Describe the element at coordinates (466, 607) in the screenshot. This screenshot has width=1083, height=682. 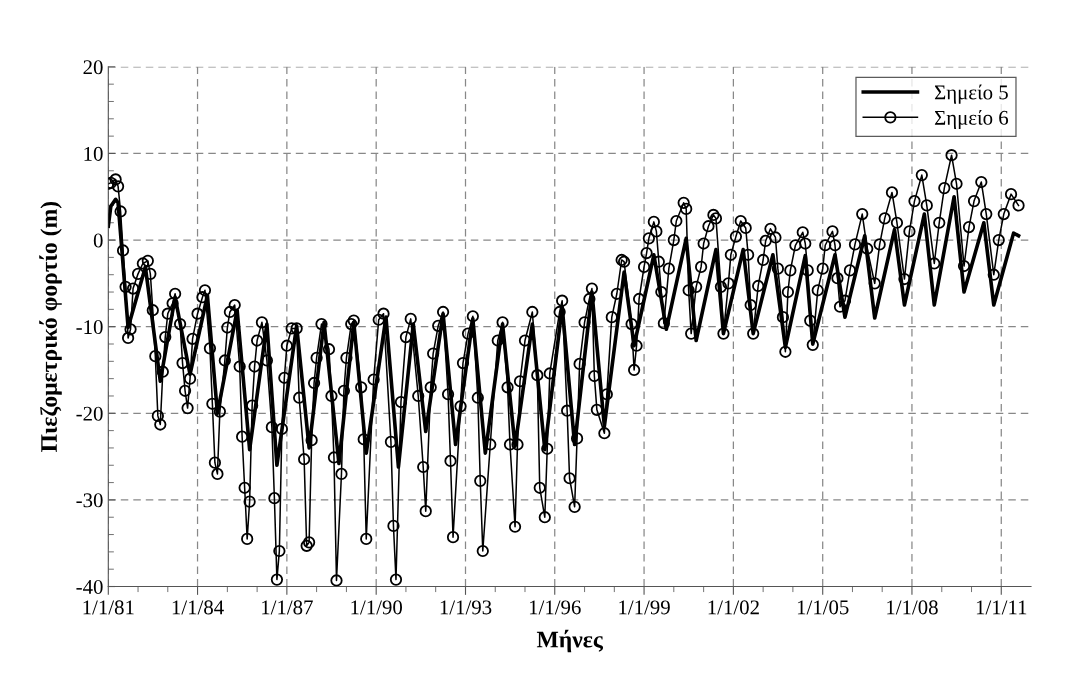
I see `x-tick-label: 1/1/93` at that location.